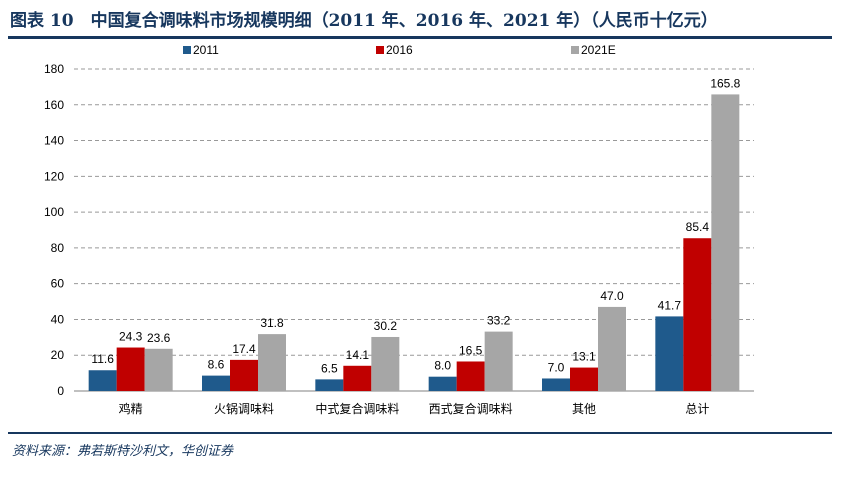 This screenshot has height=483, width=862. What do you see at coordinates (584, 357) in the screenshot?
I see `data-label: 13.1` at bounding box center [584, 357].